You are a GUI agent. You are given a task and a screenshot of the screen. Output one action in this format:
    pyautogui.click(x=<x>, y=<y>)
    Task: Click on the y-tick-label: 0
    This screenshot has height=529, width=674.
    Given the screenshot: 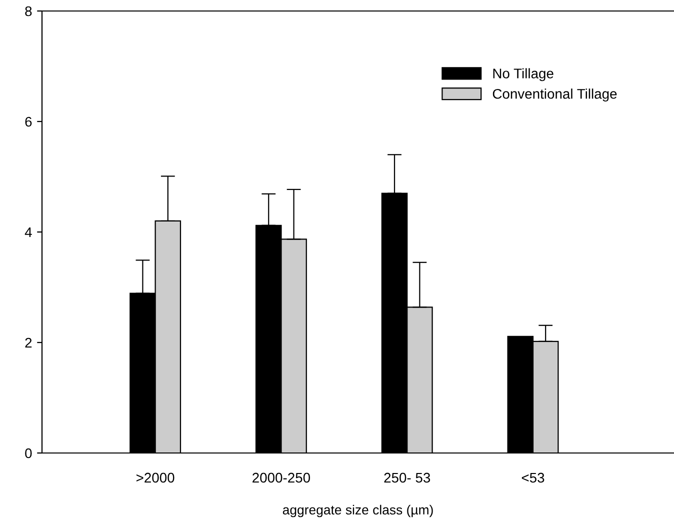 What is the action you would take?
    pyautogui.click(x=28, y=453)
    